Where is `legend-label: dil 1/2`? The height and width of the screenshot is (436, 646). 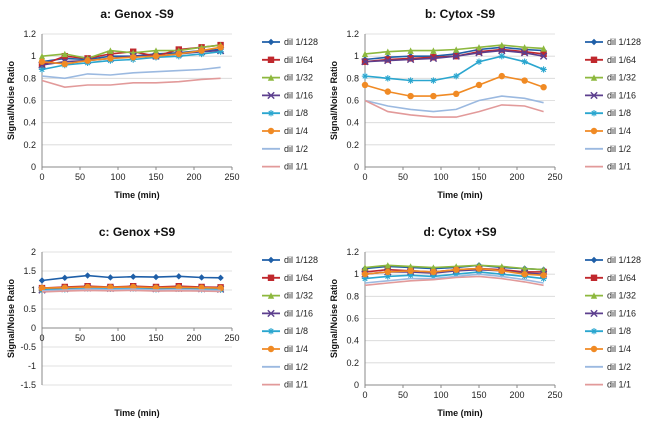 legend-label: dil 1/2 is located at coordinates (296, 149).